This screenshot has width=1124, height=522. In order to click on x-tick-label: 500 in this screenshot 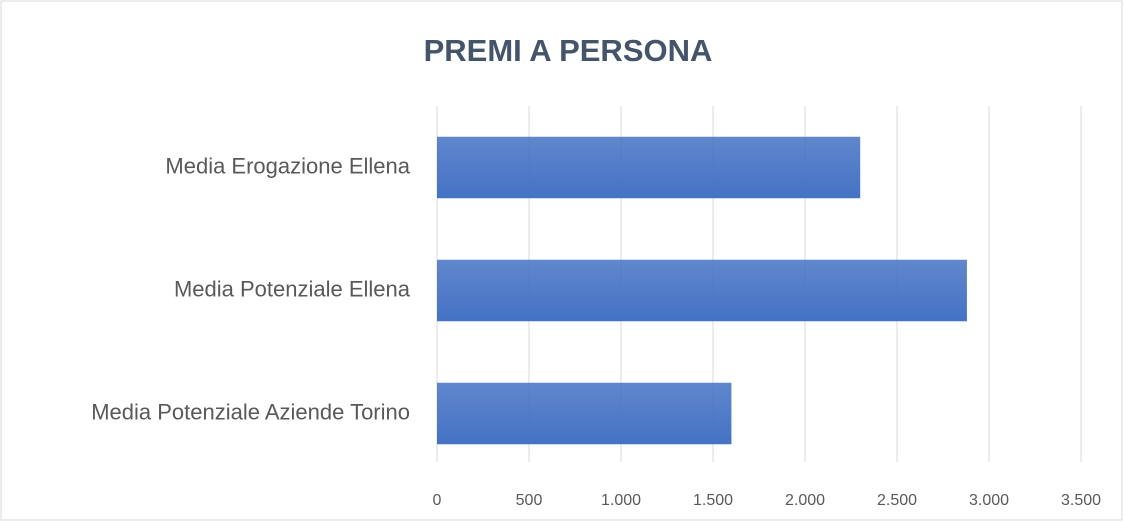, I will do `click(529, 500)`.